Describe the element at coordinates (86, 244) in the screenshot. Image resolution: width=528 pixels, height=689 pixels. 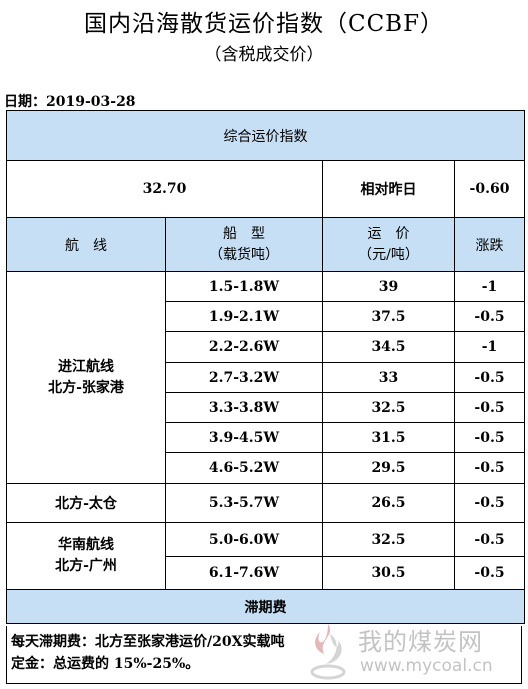
I see `column-header-route: 航 线` at that location.